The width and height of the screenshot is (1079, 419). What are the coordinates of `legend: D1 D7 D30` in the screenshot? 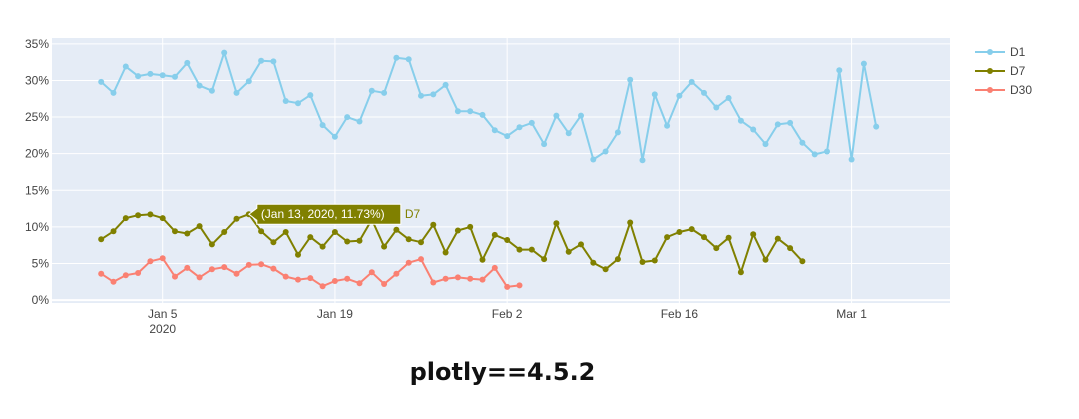 It's located at (1003, 71).